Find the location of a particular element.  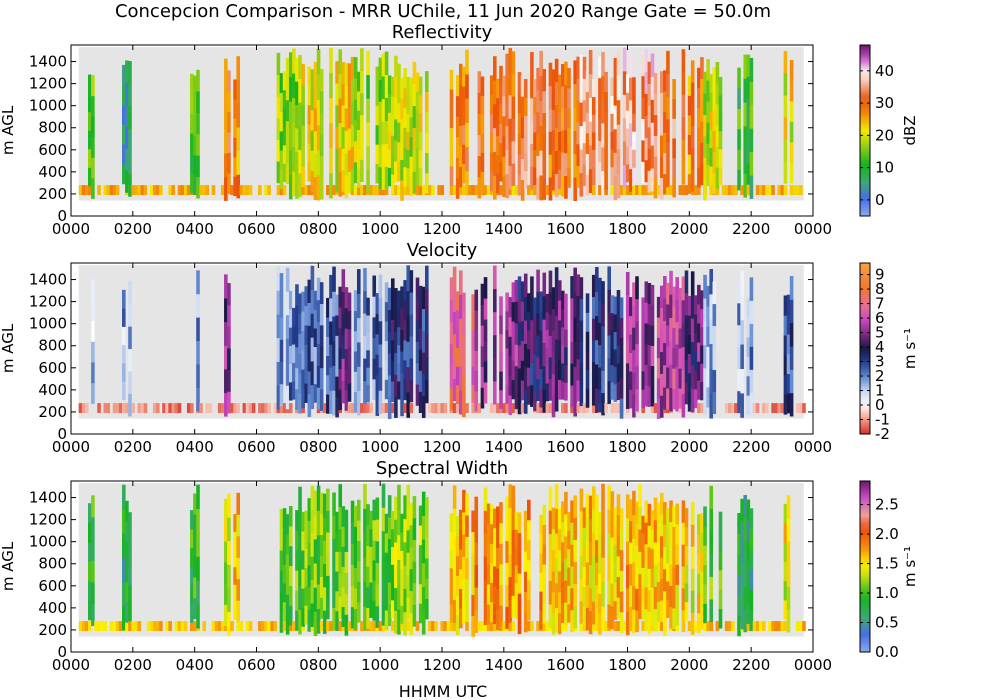

colorbar-tick-label: 2.5 is located at coordinates (887, 505).